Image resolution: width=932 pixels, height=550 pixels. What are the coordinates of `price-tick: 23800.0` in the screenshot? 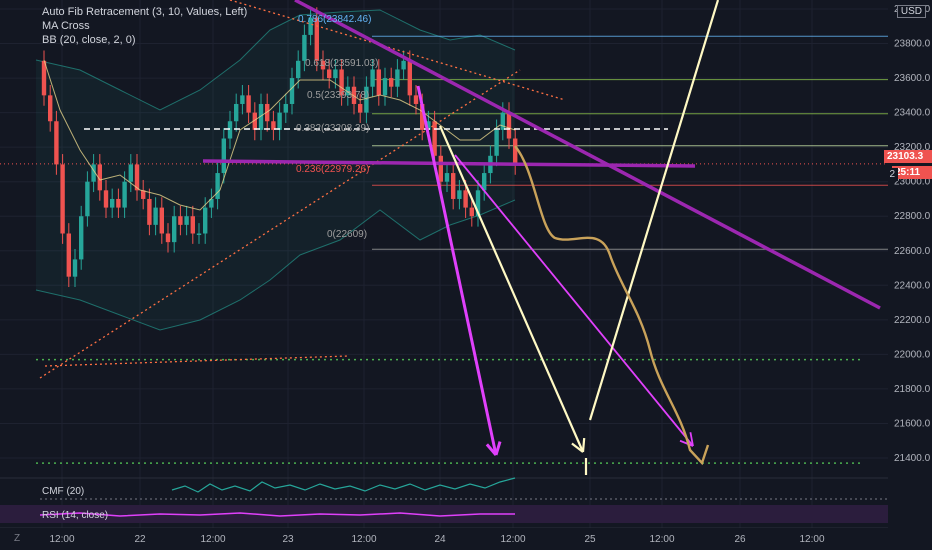 It's located at (912, 44).